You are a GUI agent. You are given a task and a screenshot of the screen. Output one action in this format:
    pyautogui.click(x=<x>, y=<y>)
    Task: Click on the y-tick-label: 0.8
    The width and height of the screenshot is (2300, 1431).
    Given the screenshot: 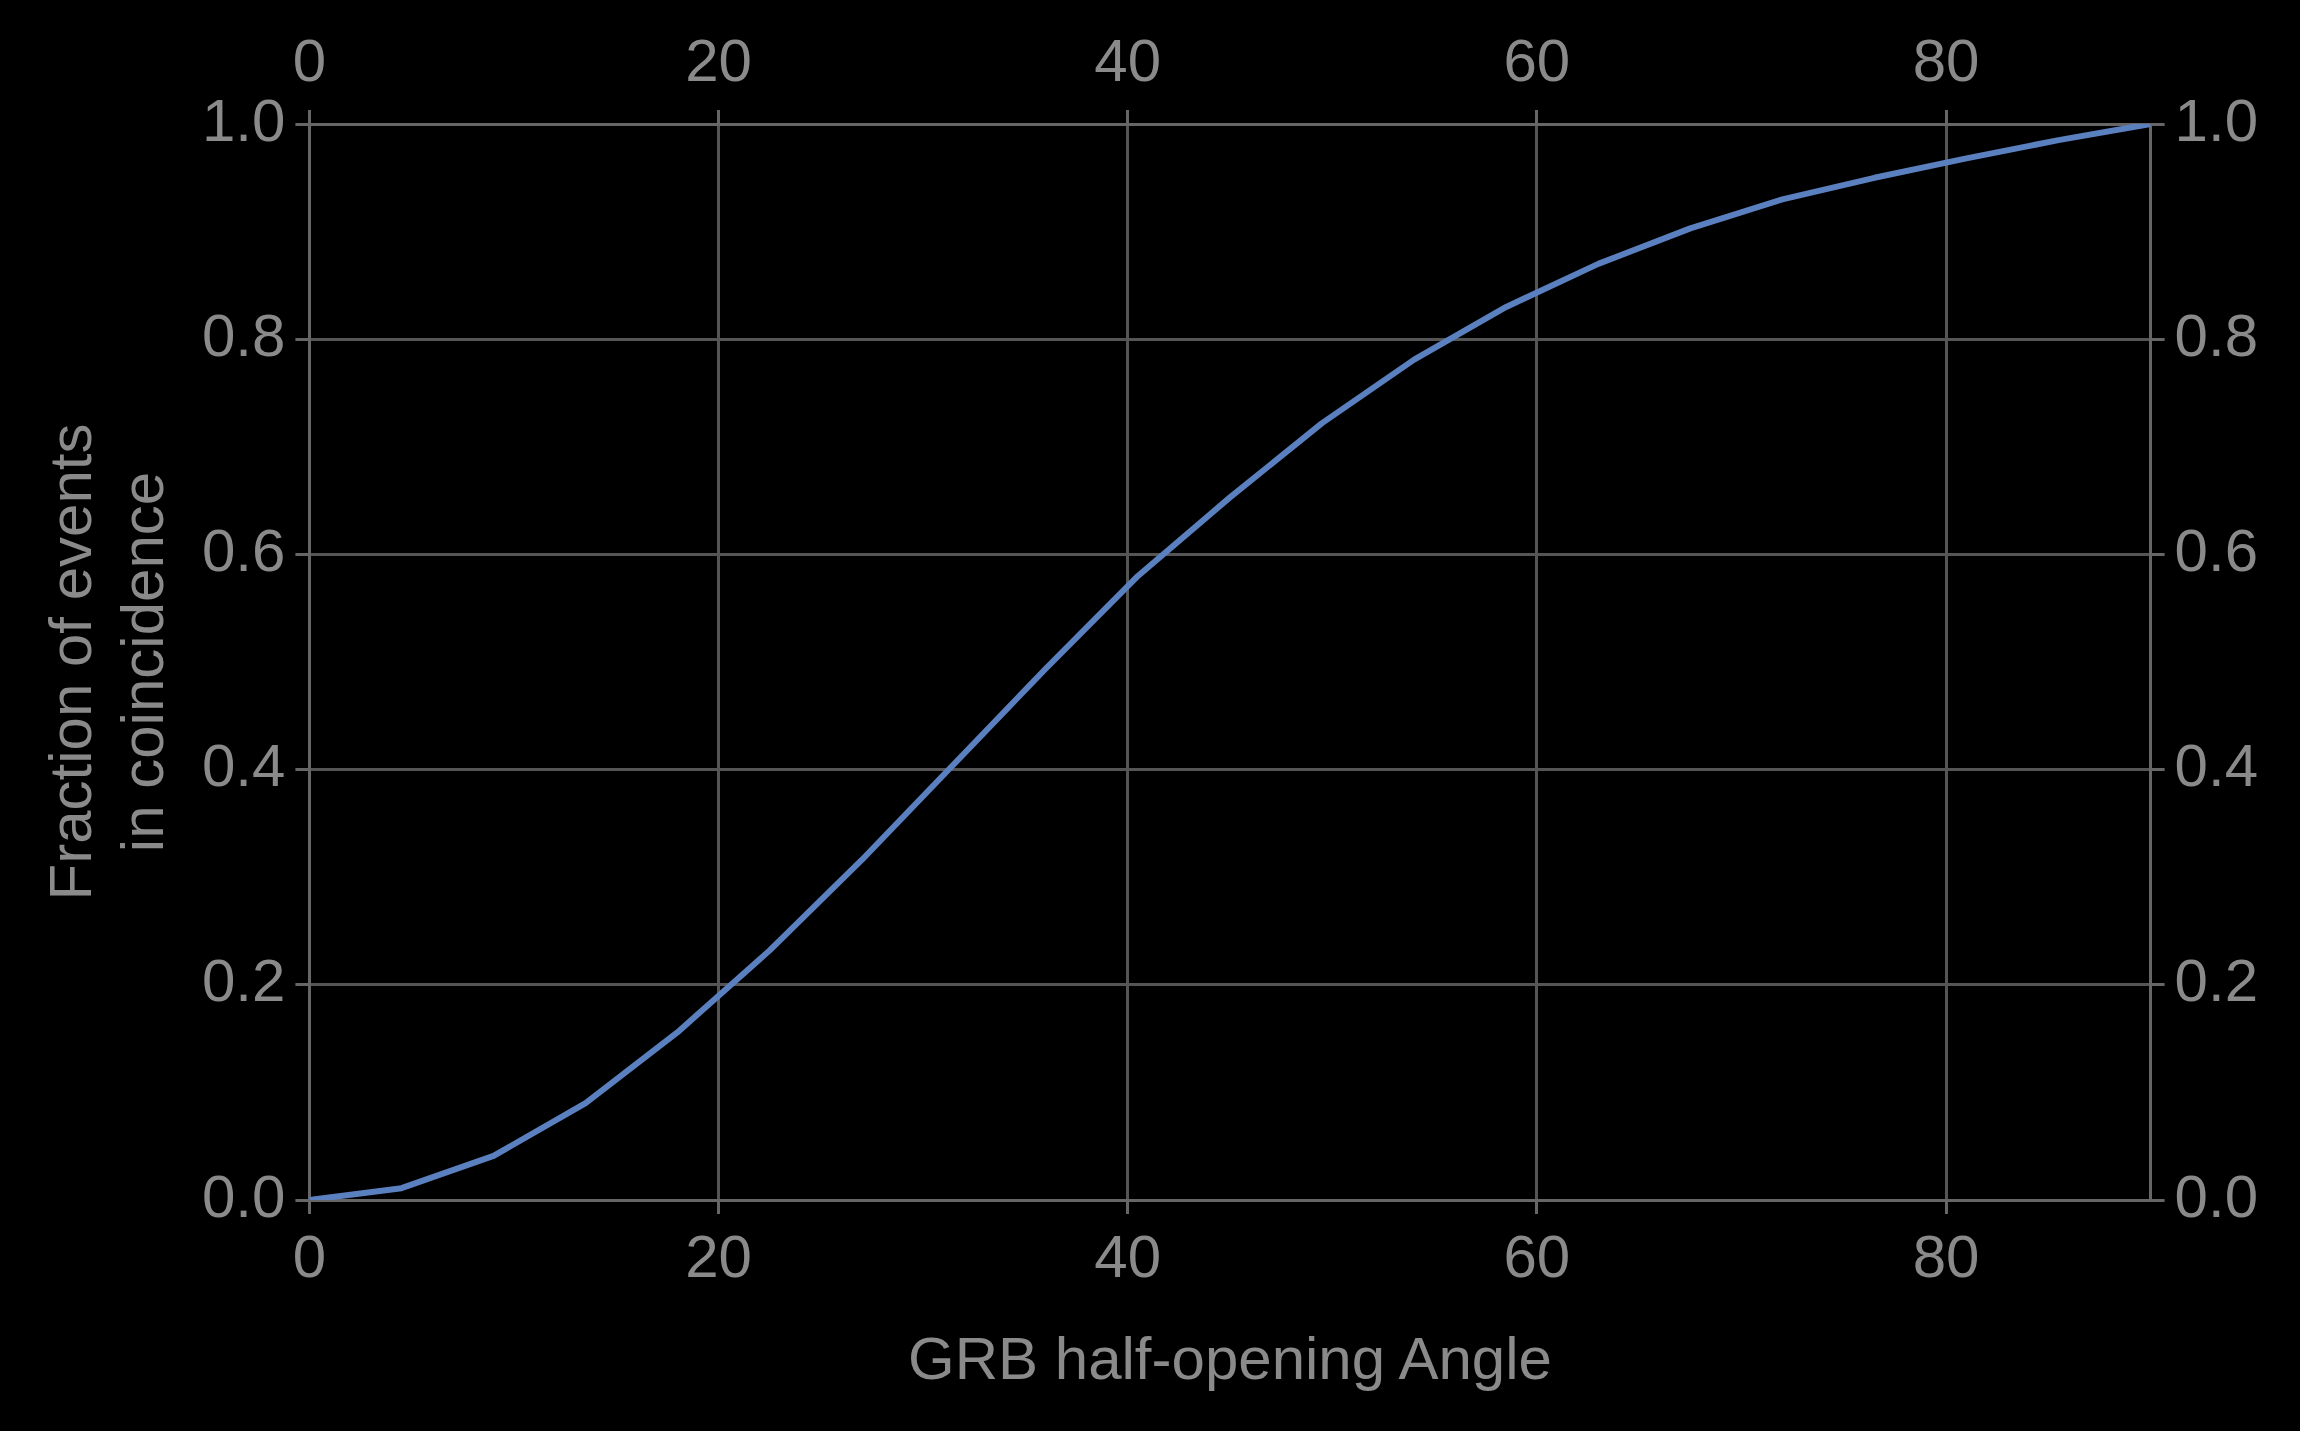 What is the action you would take?
    pyautogui.click(x=243, y=335)
    